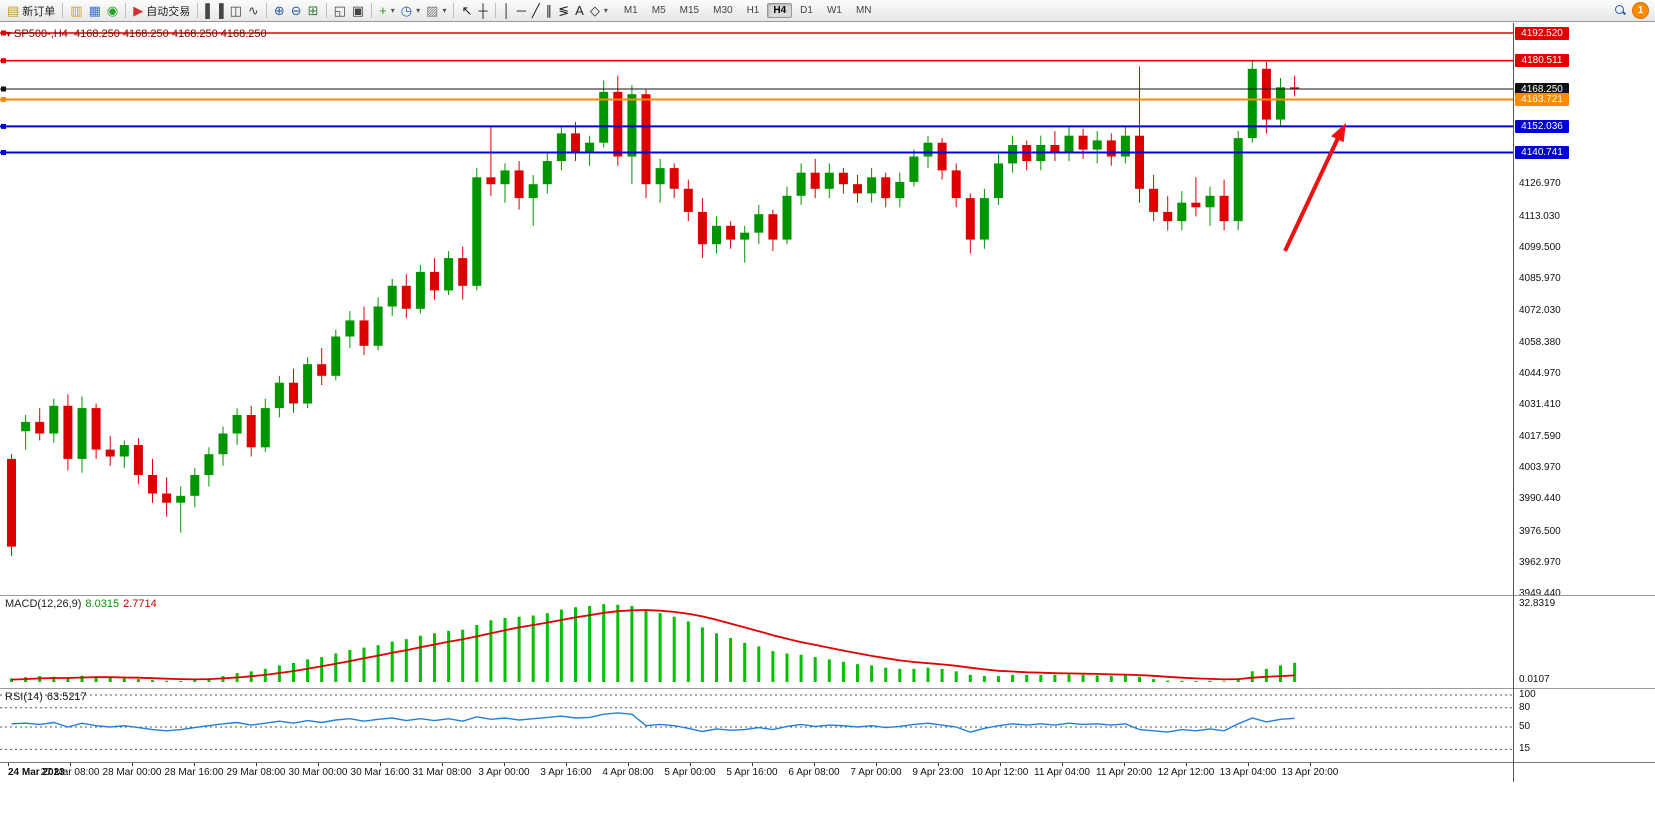  What do you see at coordinates (1000, 772) in the screenshot?
I see `time-axis-label: 10 Apr 12:00` at bounding box center [1000, 772].